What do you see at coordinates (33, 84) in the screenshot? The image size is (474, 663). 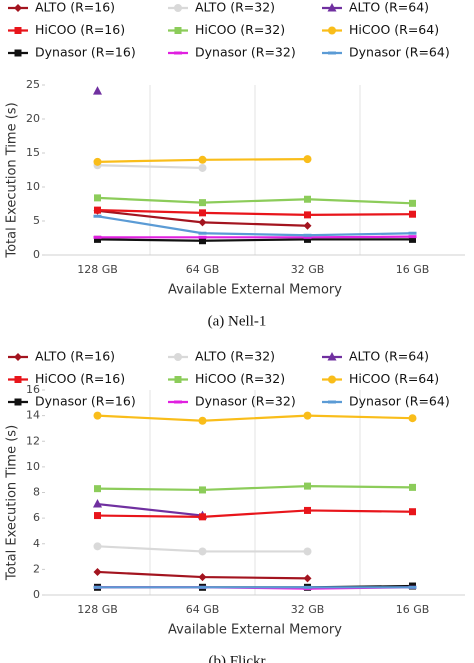 I see `y-tick-label: 25` at bounding box center [33, 84].